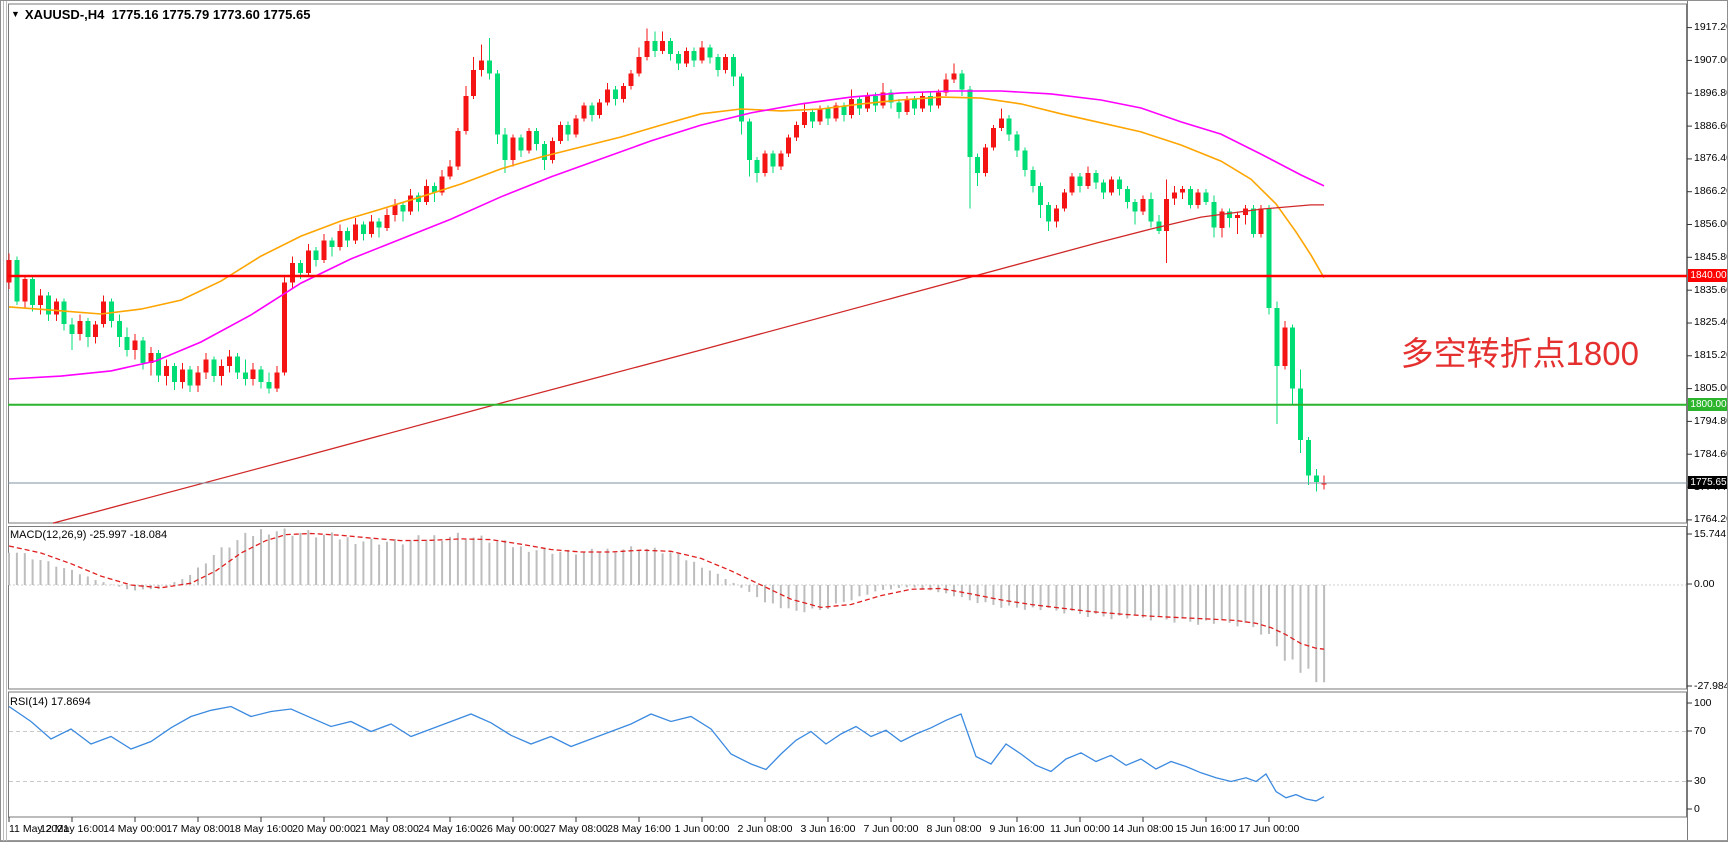  I want to click on macd-histogram, so click(667, 605).